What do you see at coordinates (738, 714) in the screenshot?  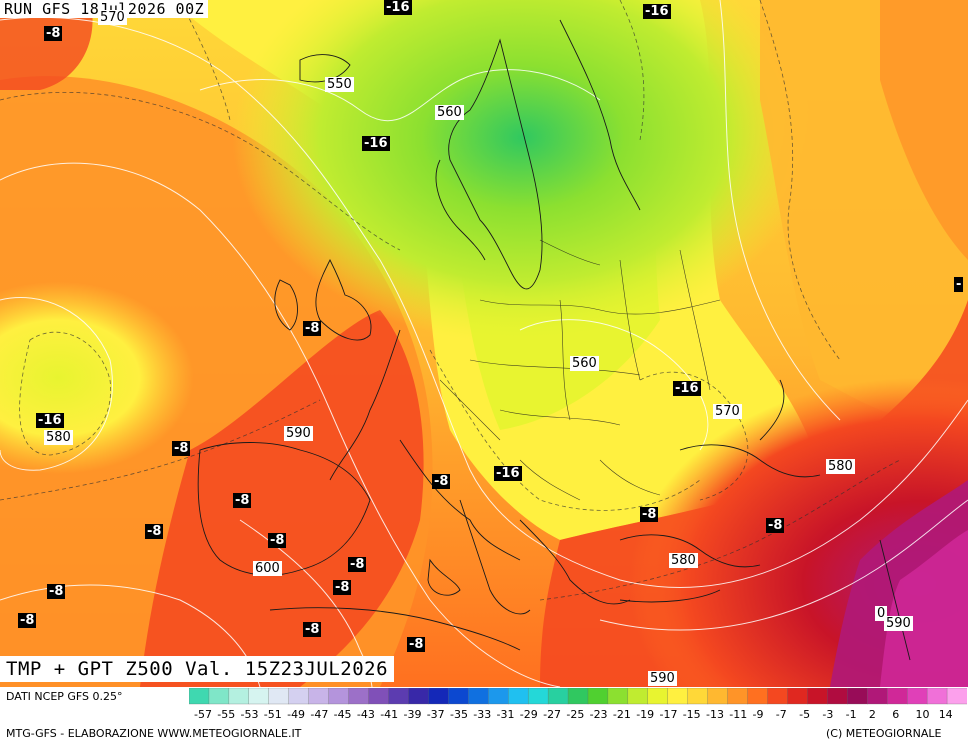 I see `legend-value: -11` at bounding box center [738, 714].